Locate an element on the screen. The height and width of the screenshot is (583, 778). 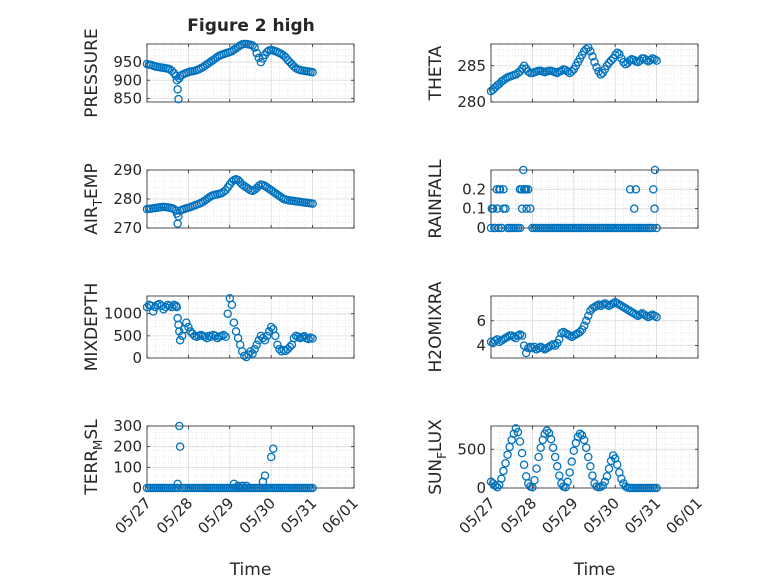
plot-area is located at coordinates (250, 457).